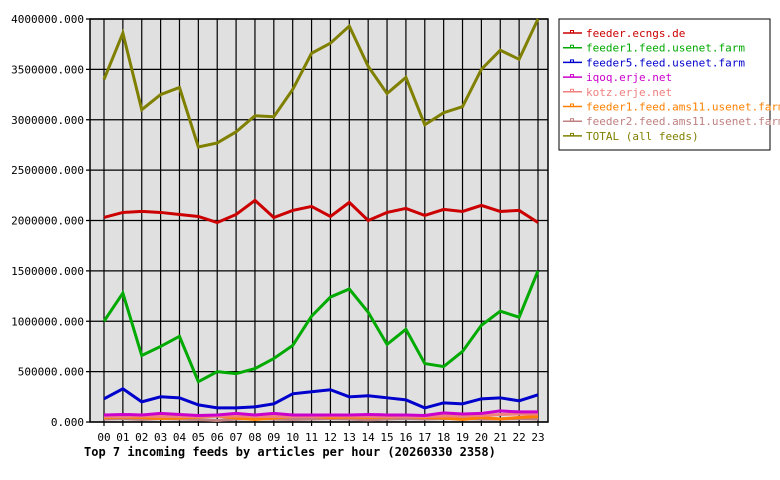 Image resolution: width=780 pixels, height=480 pixels. I want to click on legend-label: feeder1.feed.usenet.farm, so click(665, 48).